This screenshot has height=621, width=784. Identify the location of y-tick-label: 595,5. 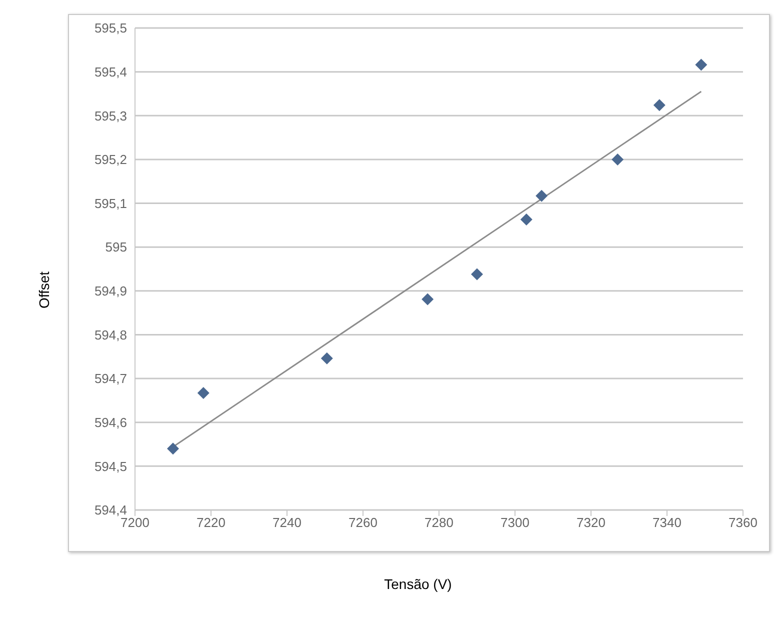
(110, 28).